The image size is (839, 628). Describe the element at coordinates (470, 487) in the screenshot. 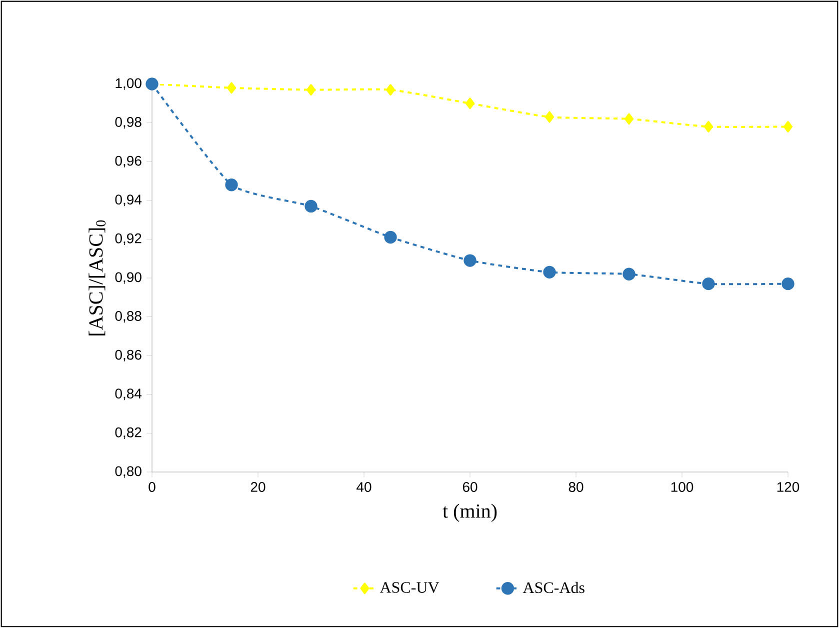

I see `x-tick-label: 60` at that location.